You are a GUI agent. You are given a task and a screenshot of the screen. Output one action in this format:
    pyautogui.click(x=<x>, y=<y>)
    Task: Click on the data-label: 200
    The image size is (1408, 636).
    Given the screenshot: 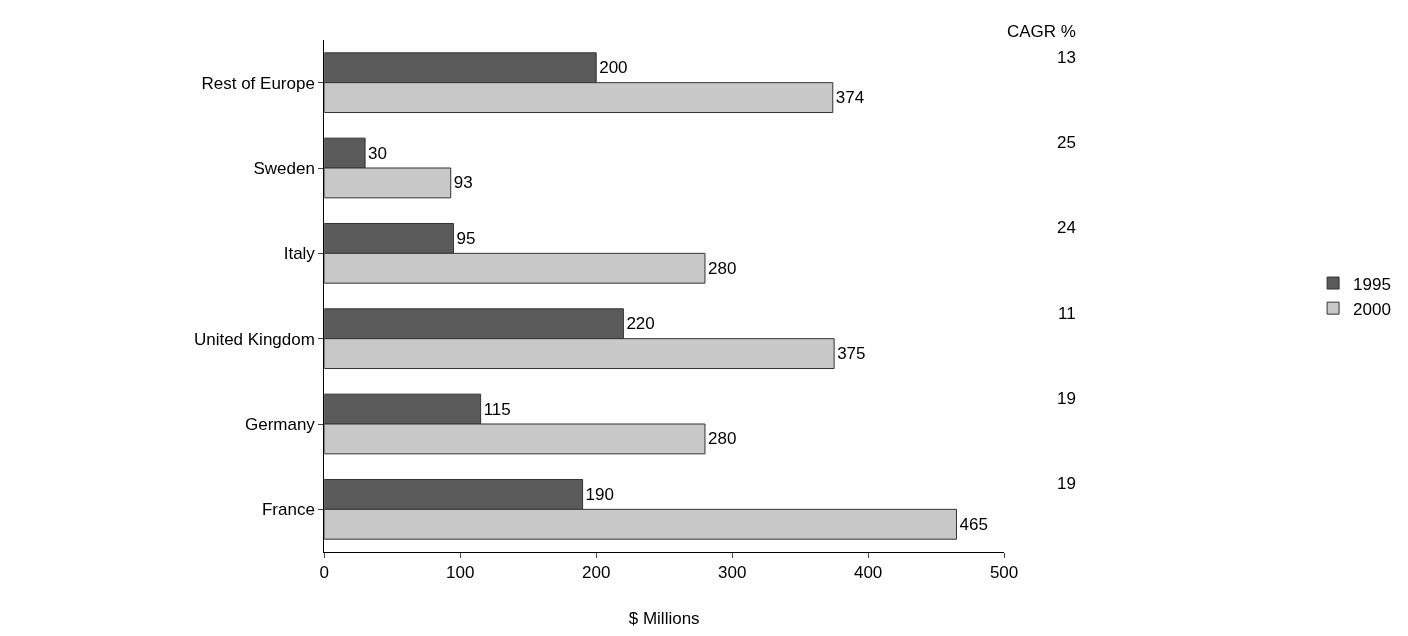 What is the action you would take?
    pyautogui.click(x=613, y=68)
    